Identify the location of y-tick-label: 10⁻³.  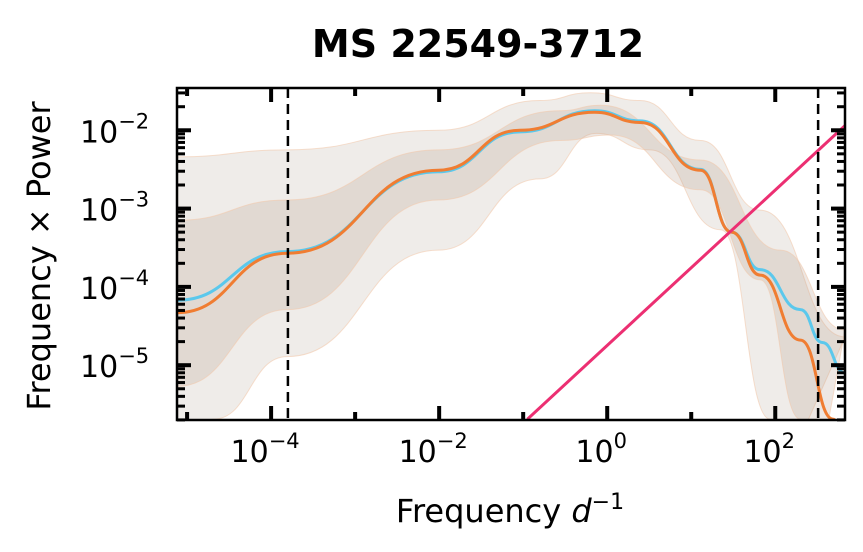
(114, 208).